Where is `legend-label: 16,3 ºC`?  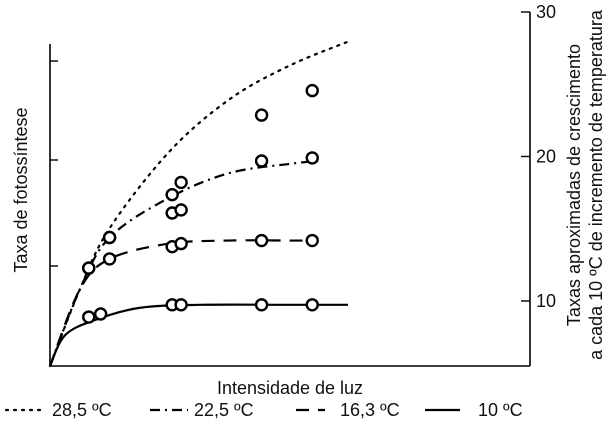
legend-label: 16,3 ºC is located at coordinates (370, 410).